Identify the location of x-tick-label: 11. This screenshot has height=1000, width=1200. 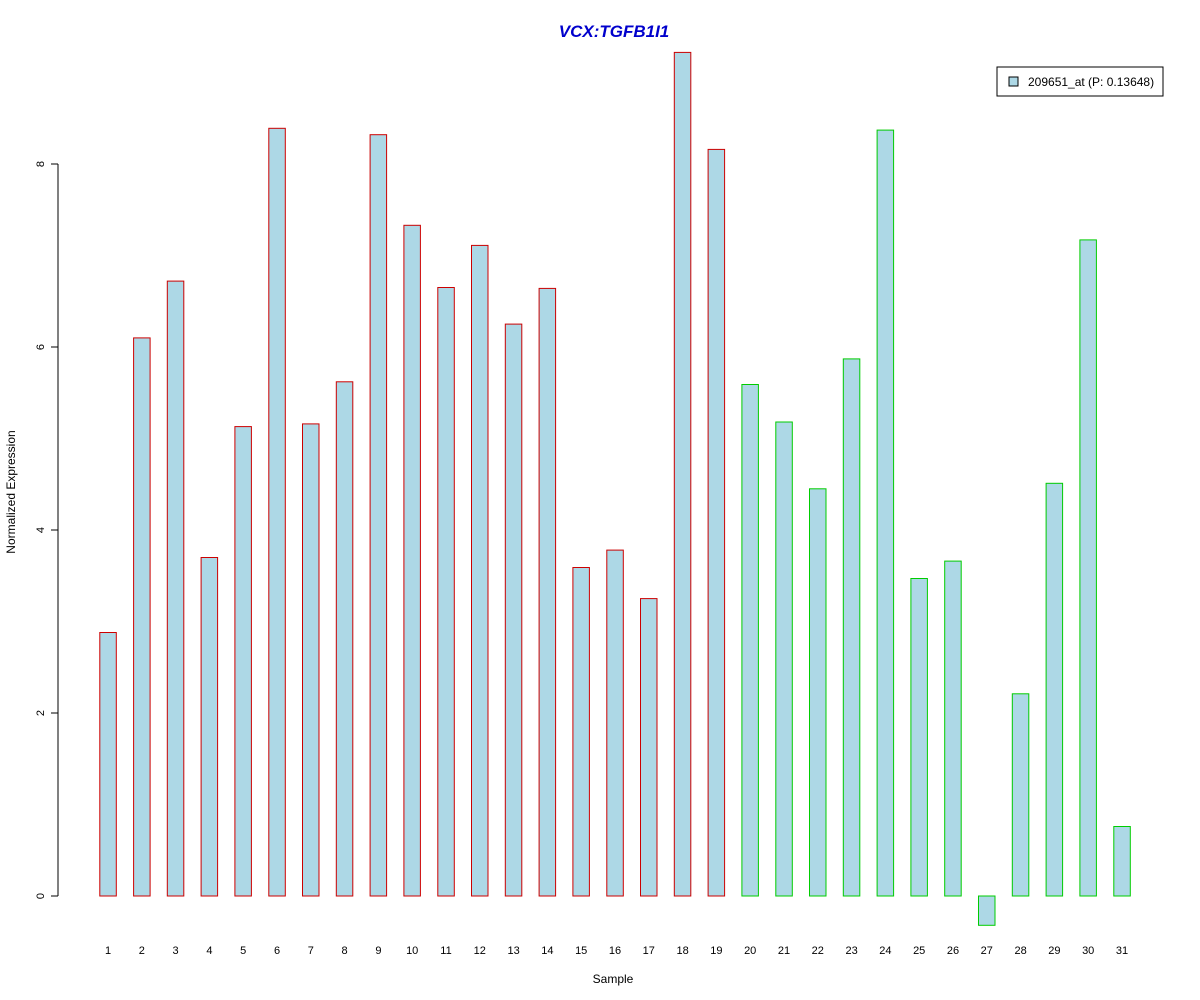
(445, 951).